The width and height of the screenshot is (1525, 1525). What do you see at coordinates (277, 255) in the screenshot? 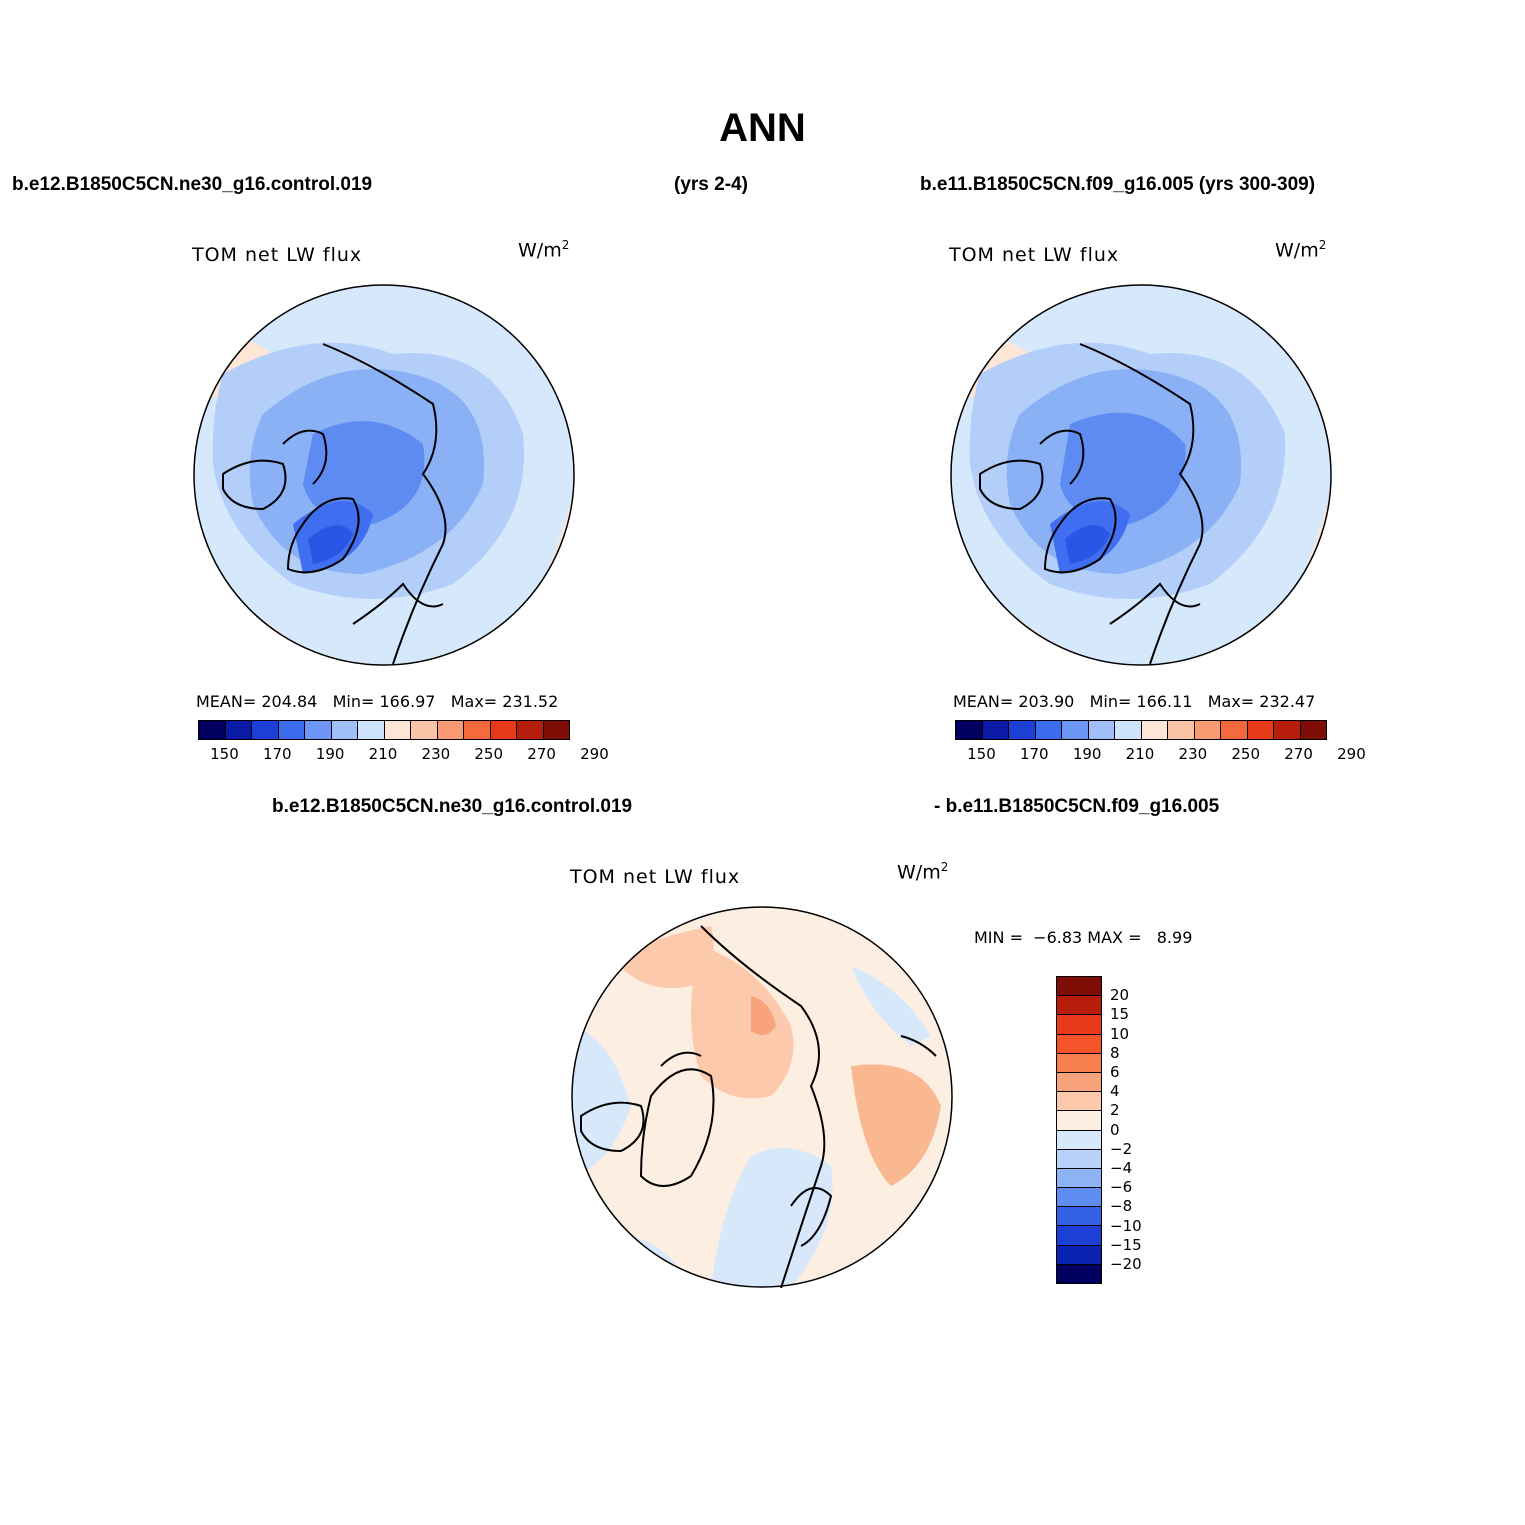
I see `panel-1-title: TOM net LW flux` at bounding box center [277, 255].